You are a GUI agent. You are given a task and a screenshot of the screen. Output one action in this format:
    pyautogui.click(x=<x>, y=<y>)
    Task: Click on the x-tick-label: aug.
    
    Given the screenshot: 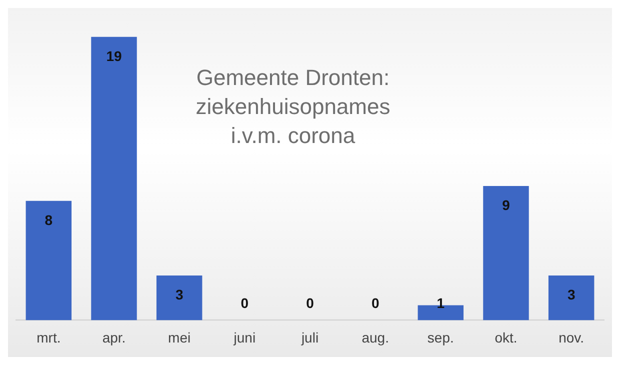 What is the action you would take?
    pyautogui.click(x=375, y=337)
    